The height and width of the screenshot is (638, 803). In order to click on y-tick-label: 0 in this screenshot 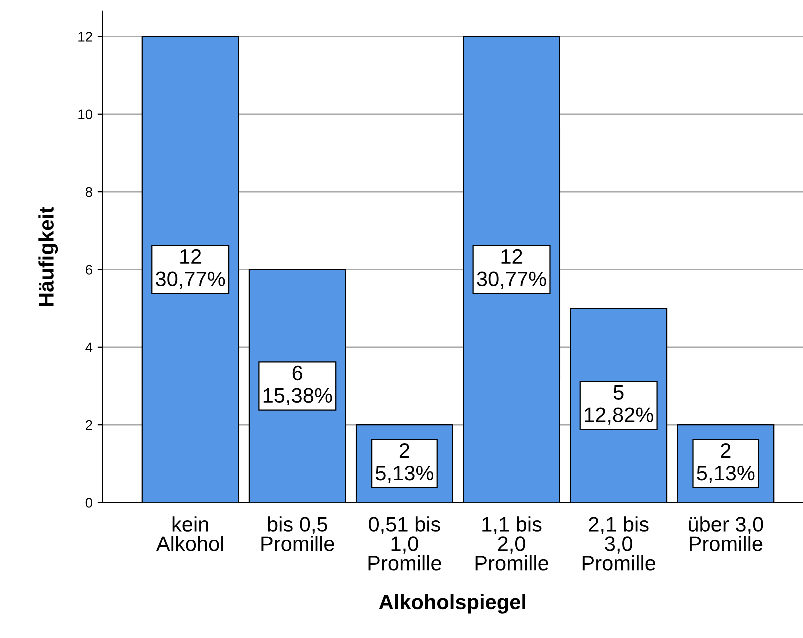, I will do `click(89, 503)`.